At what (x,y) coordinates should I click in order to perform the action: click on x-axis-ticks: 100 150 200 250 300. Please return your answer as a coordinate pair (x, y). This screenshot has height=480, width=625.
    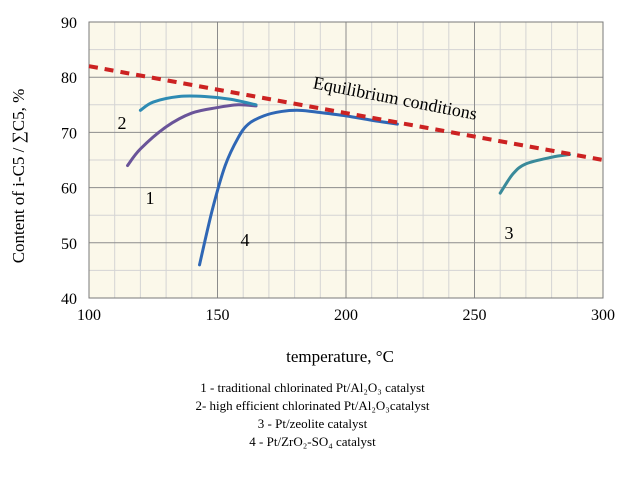
    Looking at the image, I should click on (346, 315).